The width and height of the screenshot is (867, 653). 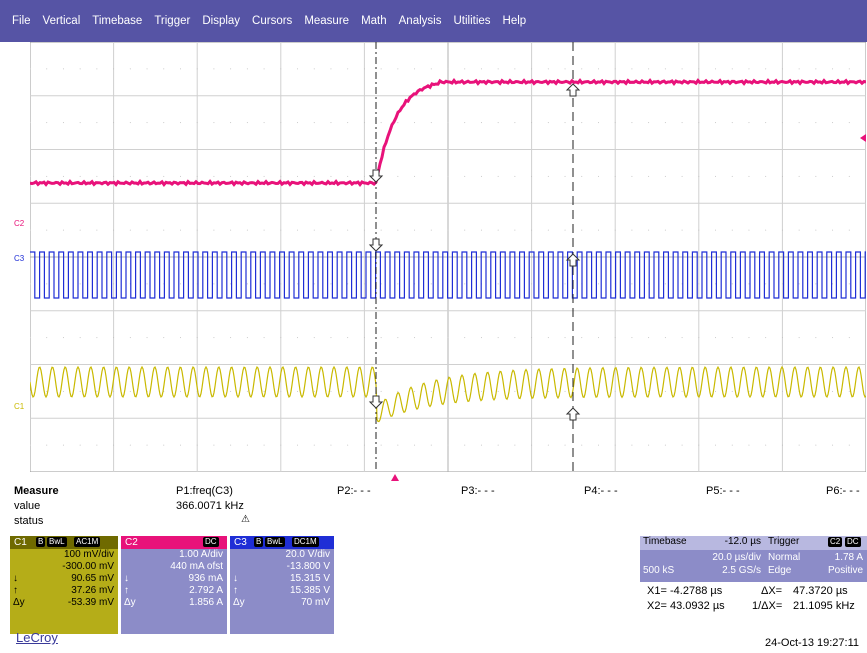 I want to click on waveform-c3, so click(x=448, y=275).